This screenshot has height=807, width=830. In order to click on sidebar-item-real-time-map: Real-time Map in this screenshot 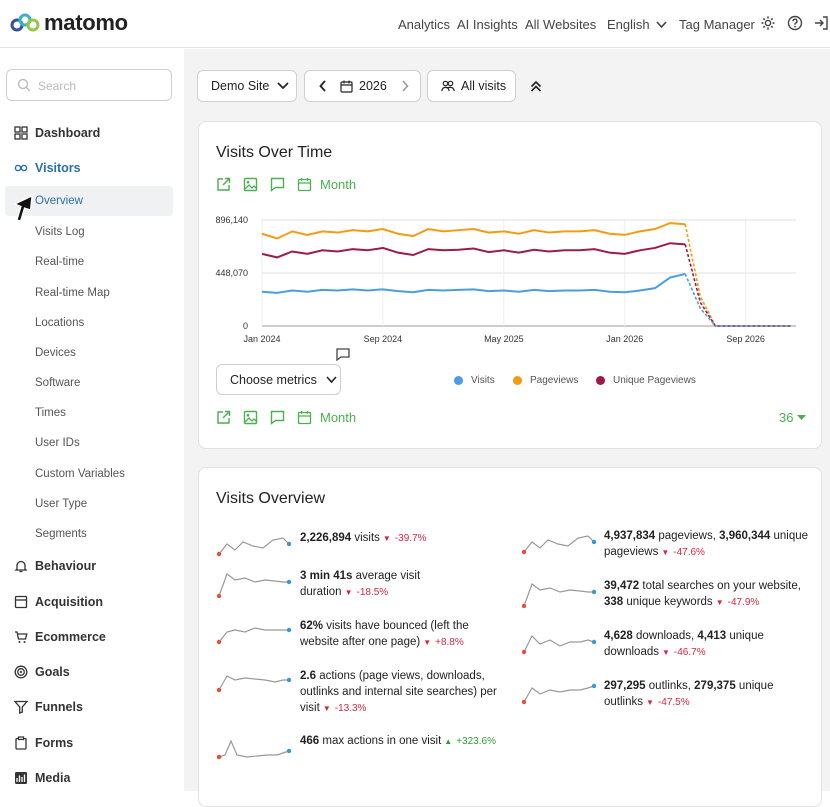, I will do `click(72, 293)`.